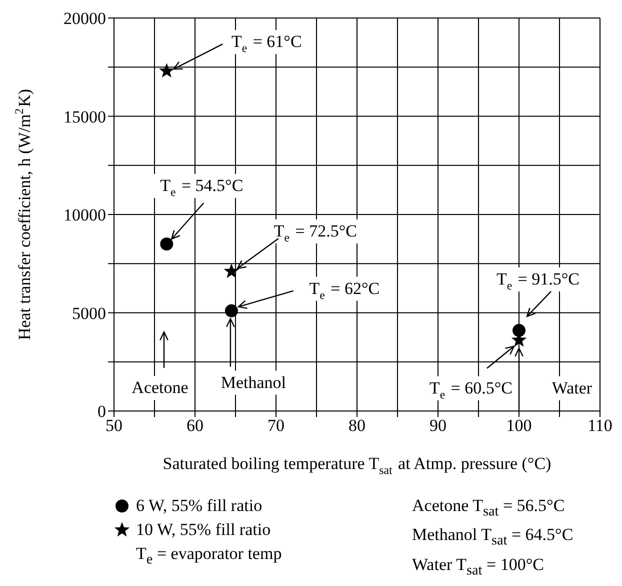 Image resolution: width=622 pixels, height=586 pixels. I want to click on y-tick-label: 10000, so click(85, 215).